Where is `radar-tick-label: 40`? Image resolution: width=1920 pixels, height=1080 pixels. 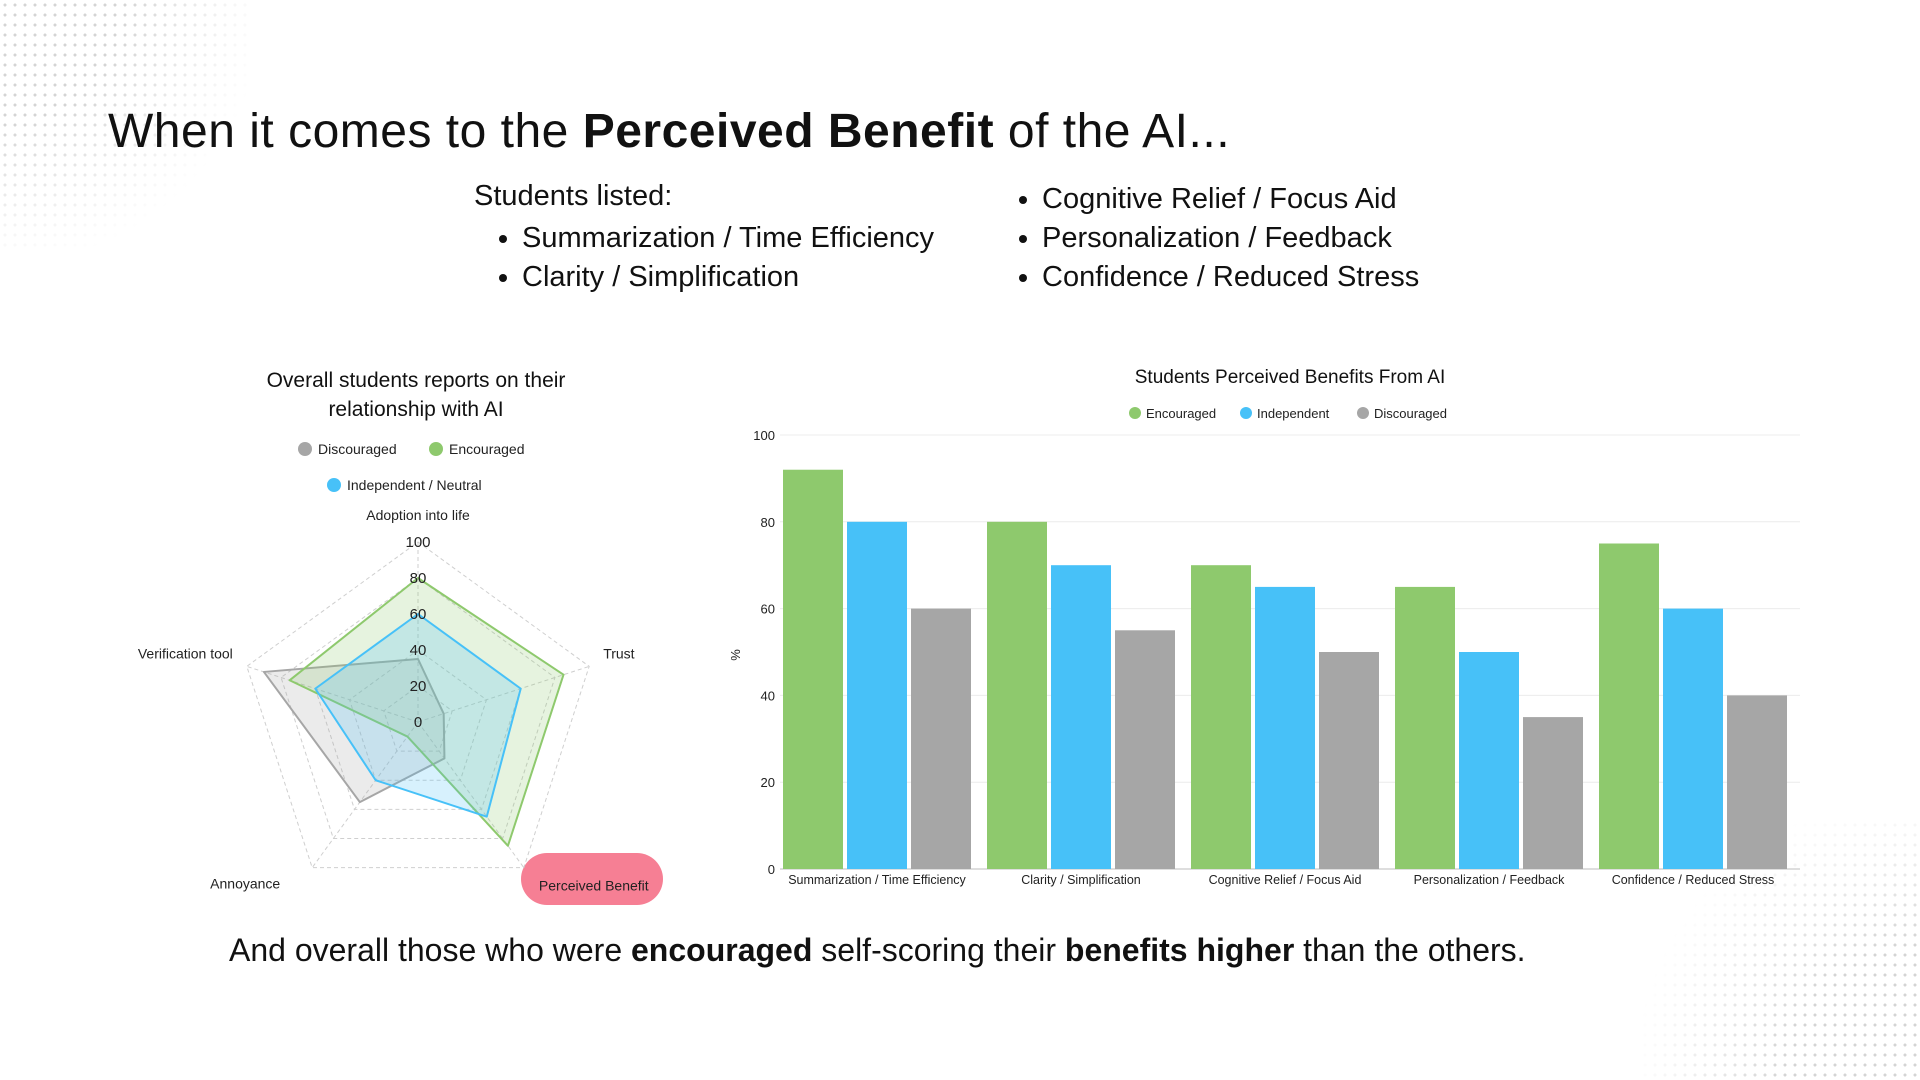 radar-tick-label: 40 is located at coordinates (418, 650).